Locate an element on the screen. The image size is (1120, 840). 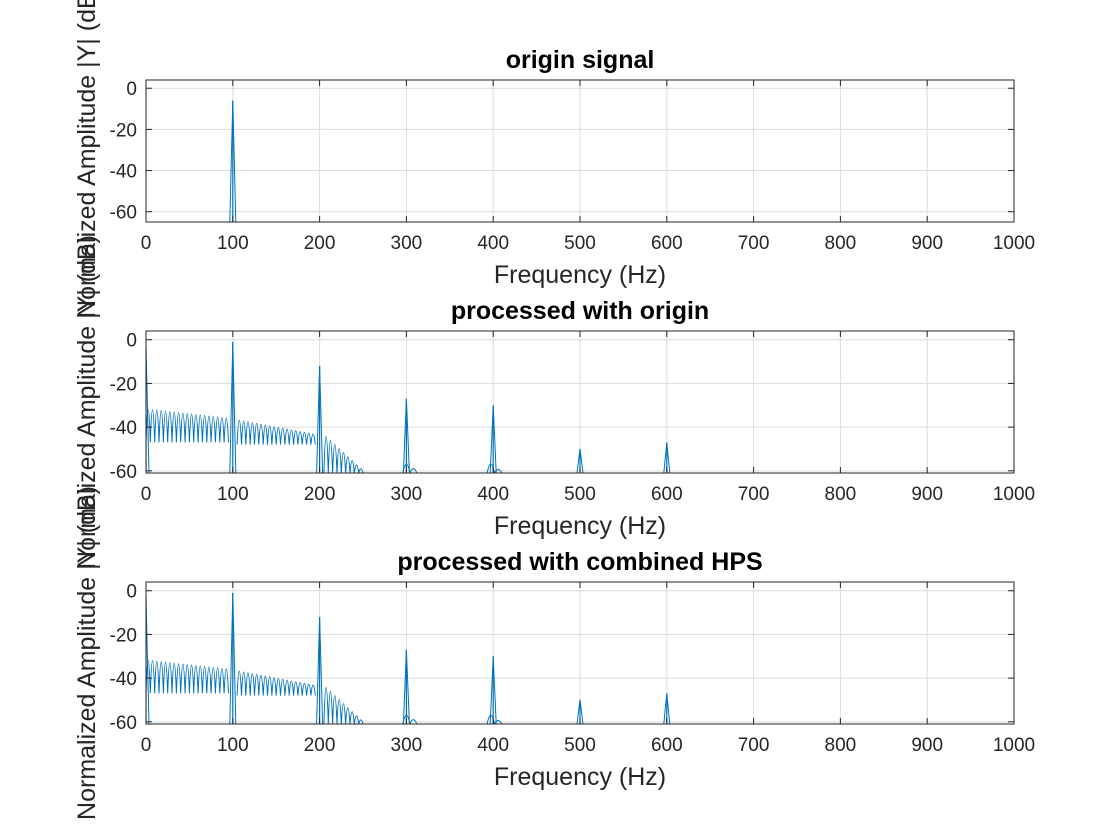
plot-title: origin signal is located at coordinates (580, 60).